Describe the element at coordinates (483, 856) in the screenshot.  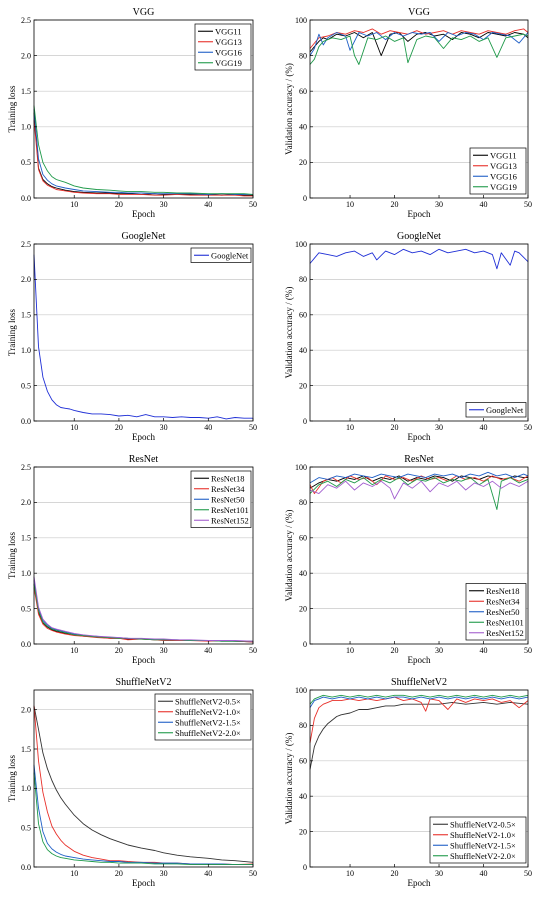
I see `legend-entry: ShuffleNetV2-2.0×` at that location.